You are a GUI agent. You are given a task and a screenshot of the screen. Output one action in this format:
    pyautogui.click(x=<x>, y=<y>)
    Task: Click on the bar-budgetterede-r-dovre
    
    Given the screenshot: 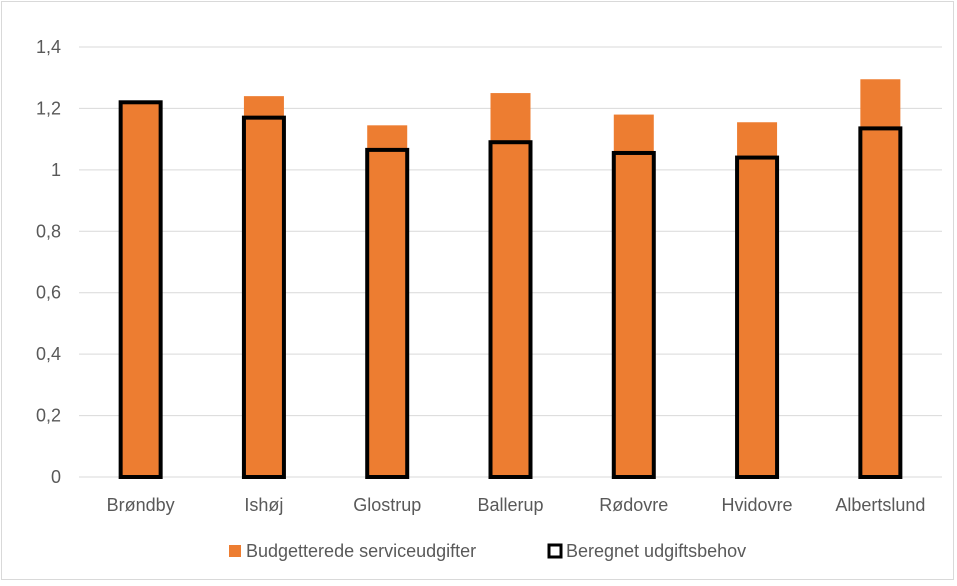 What is the action you would take?
    pyautogui.click(x=633, y=296)
    